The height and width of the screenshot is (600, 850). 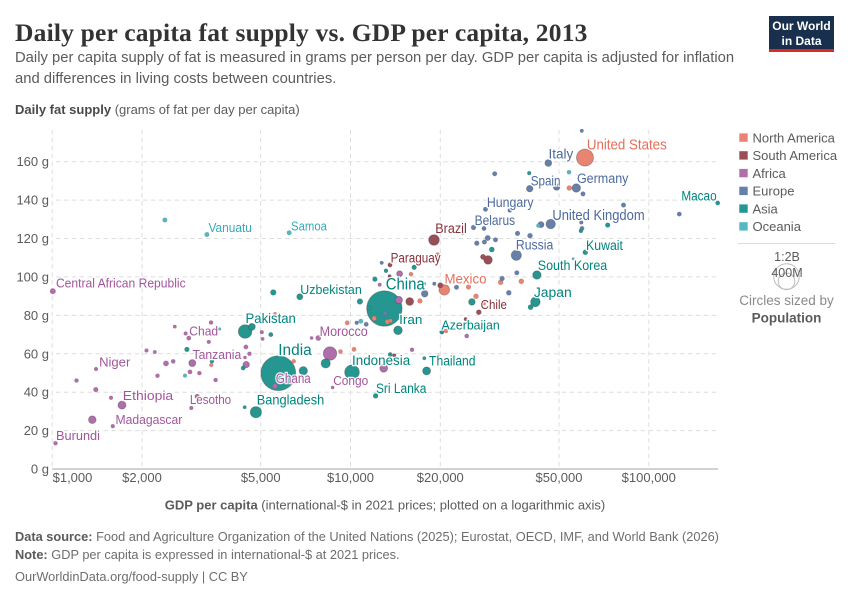 What do you see at coordinates (794, 137) in the screenshot?
I see `svg-text: North America` at bounding box center [794, 137].